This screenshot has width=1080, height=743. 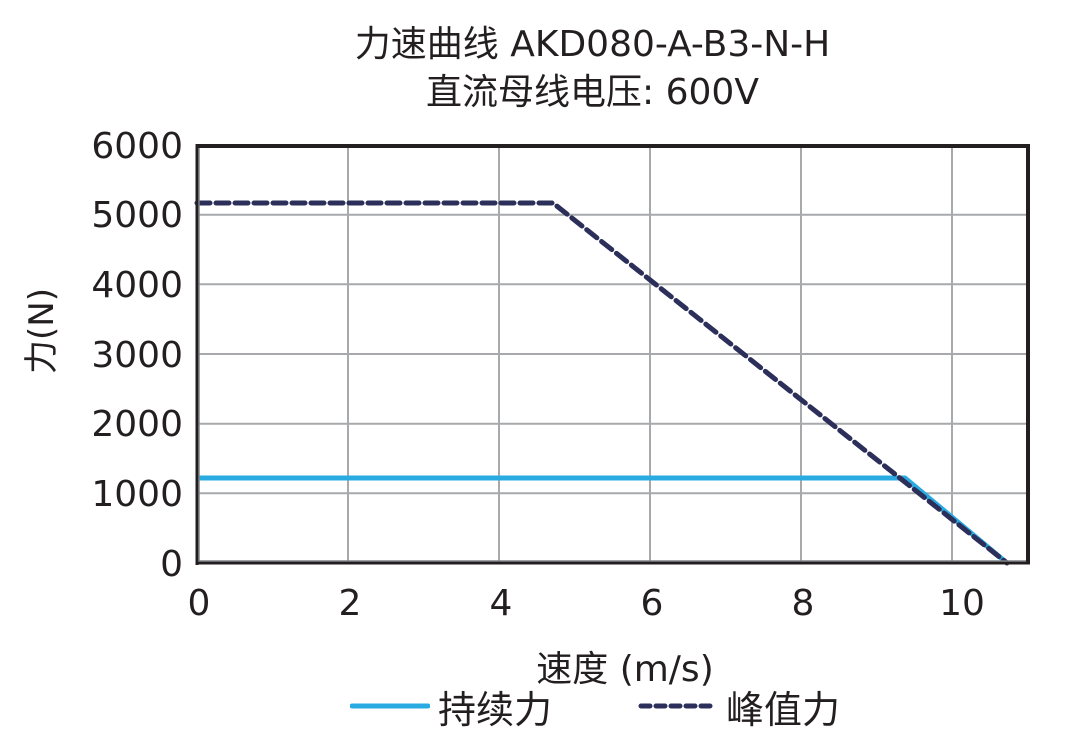 I want to click on ytick-1000: 1000, so click(x=137, y=494).